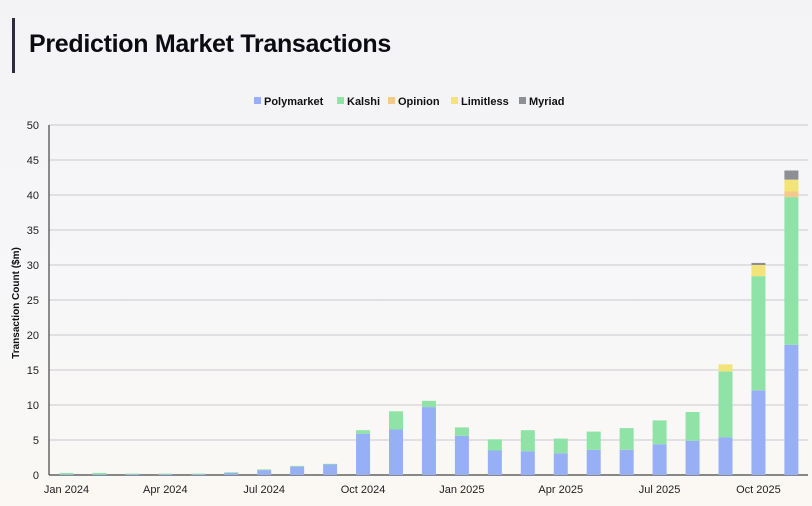 The height and width of the screenshot is (506, 812). Describe the element at coordinates (363, 102) in the screenshot. I see `legend-label-kalshi: Kalshi` at that location.